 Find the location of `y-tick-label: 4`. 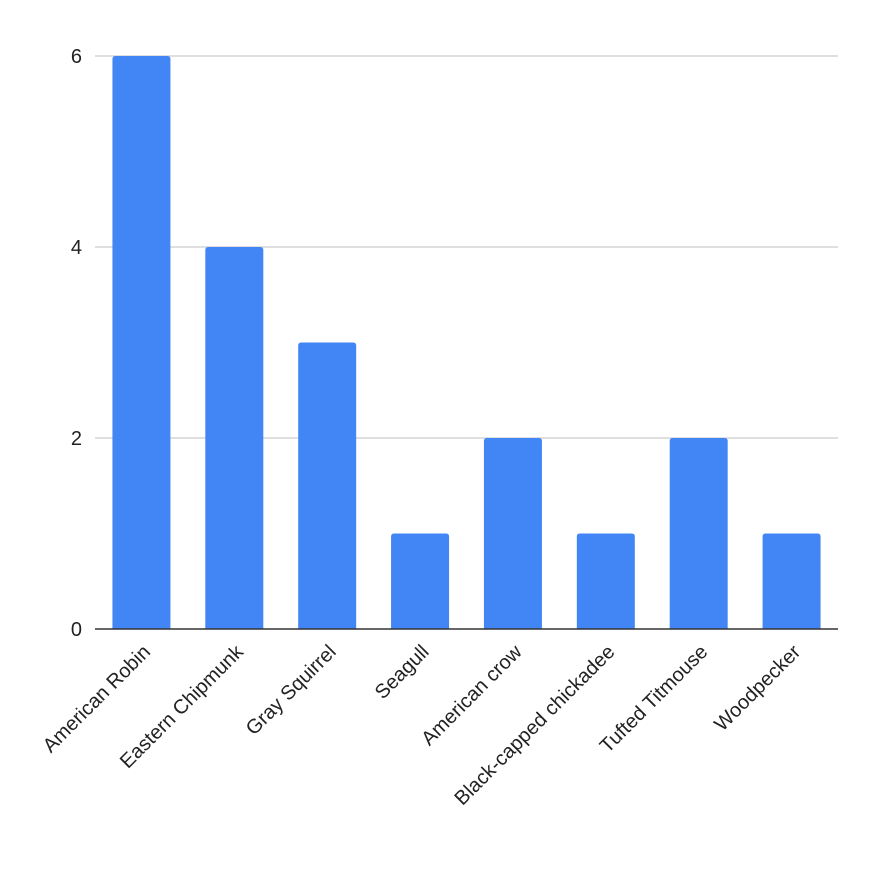

y-tick-label: 4 is located at coordinates (76, 248).